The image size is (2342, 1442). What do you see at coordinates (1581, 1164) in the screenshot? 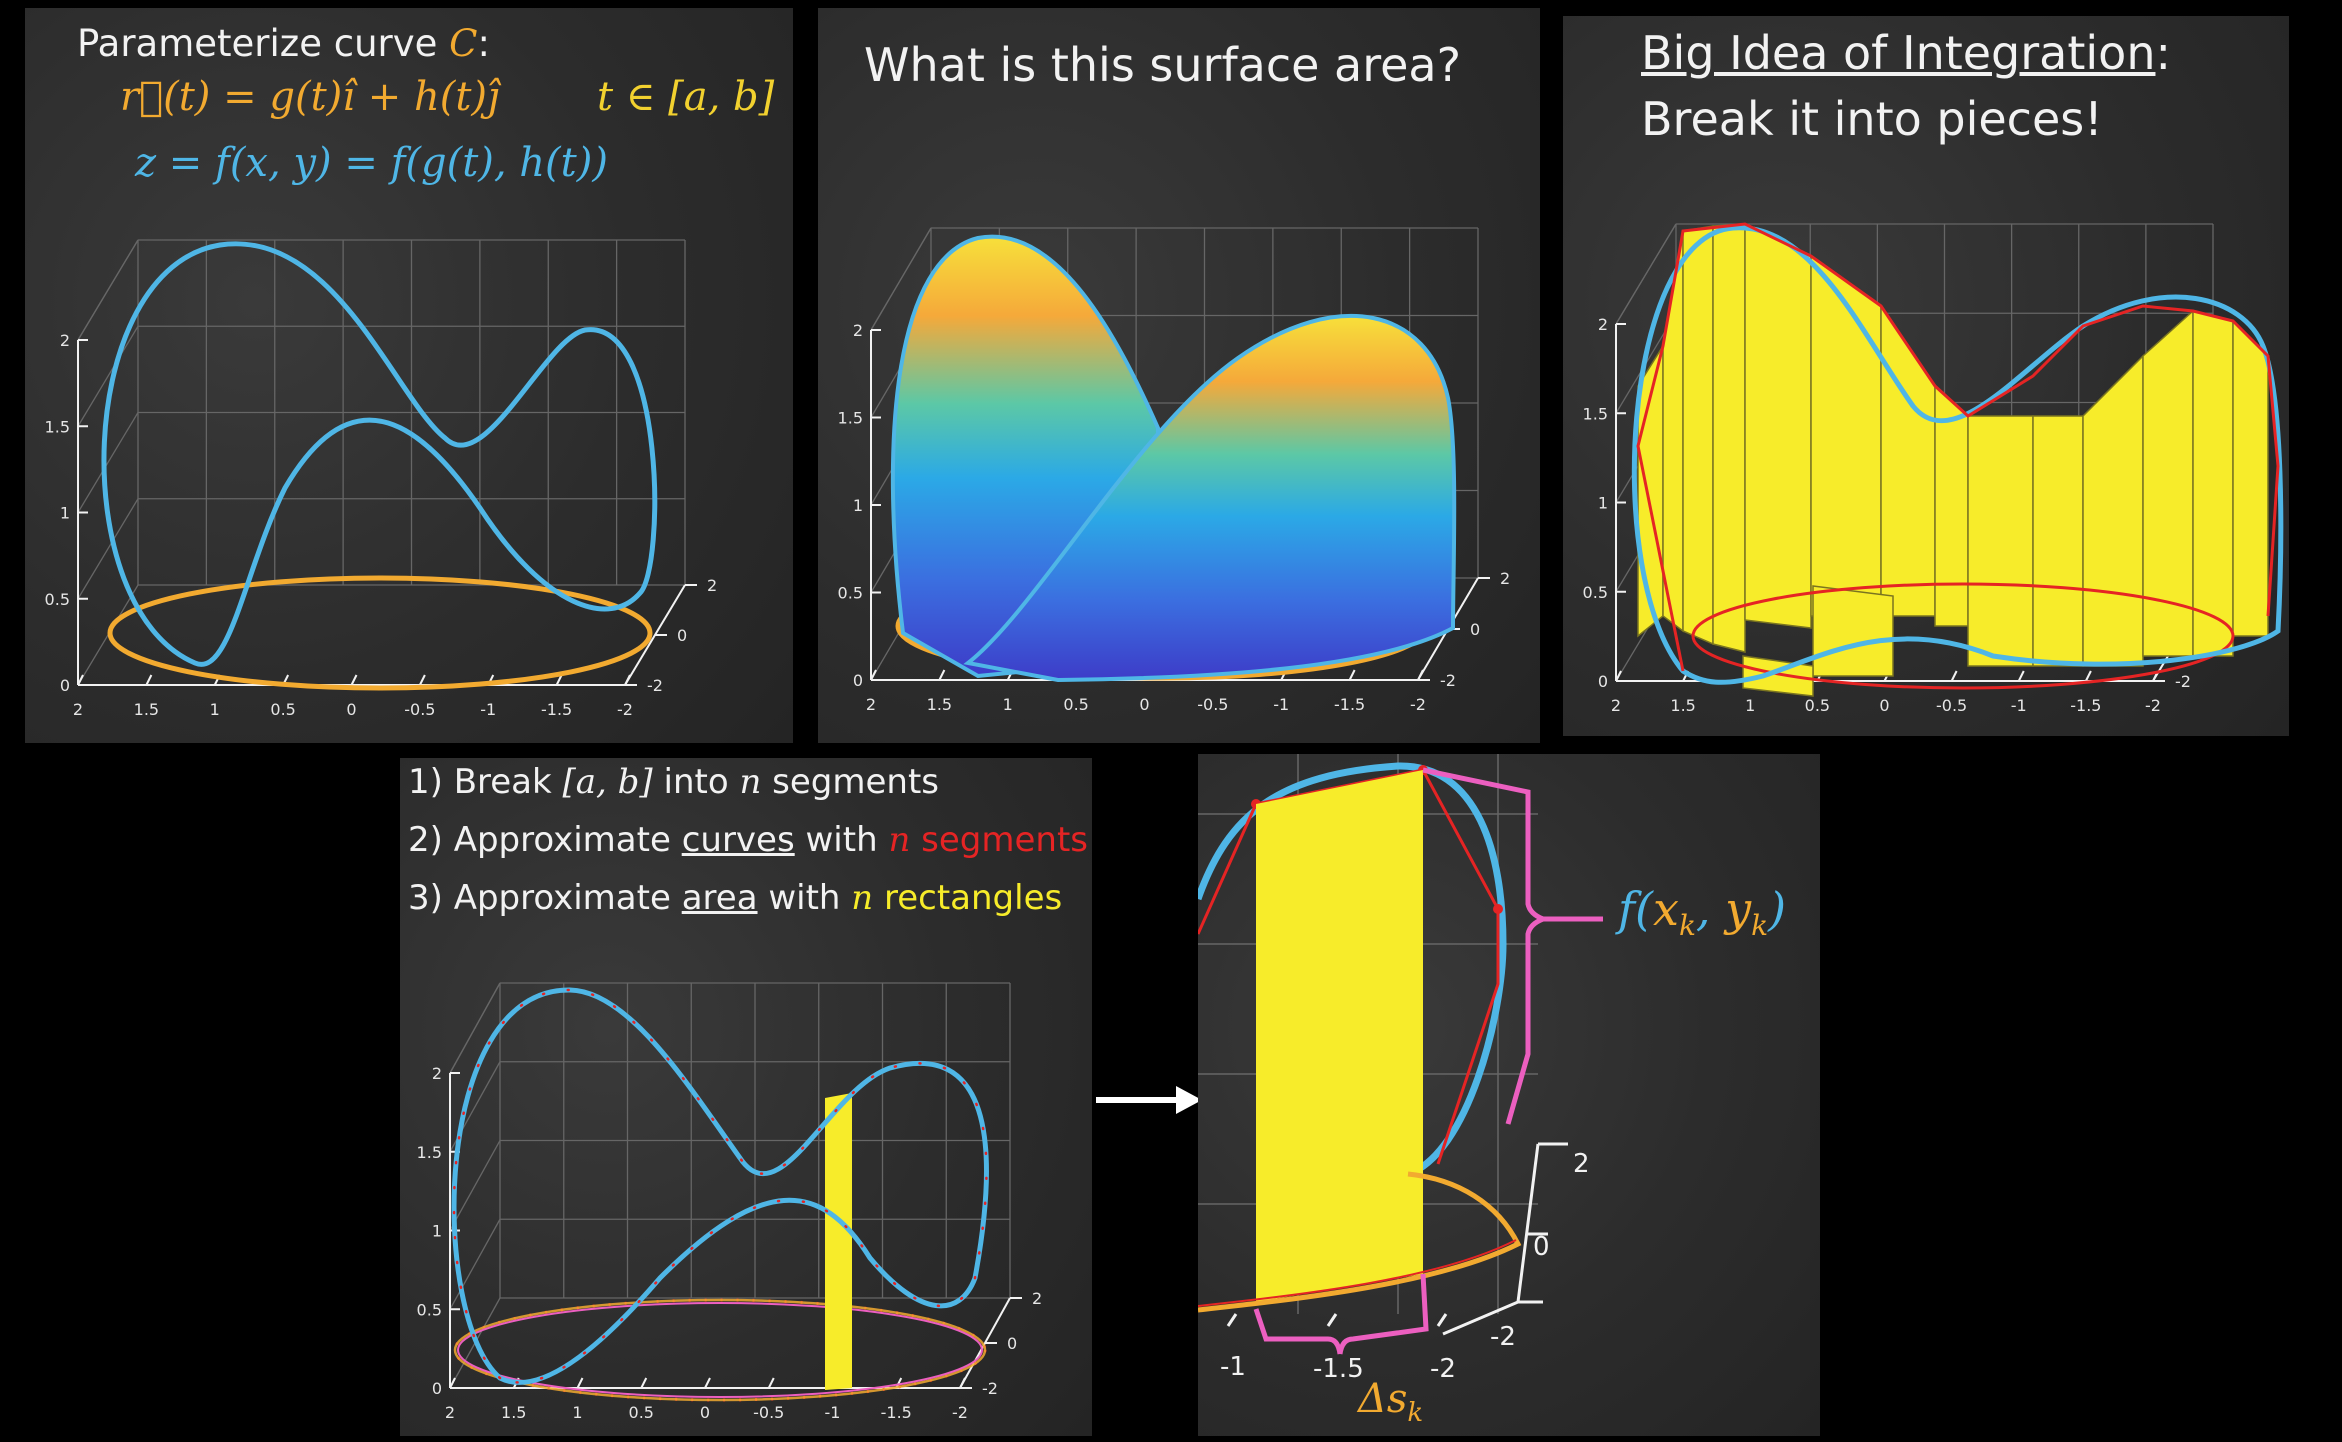
I see `tick-y-1: 2` at bounding box center [1581, 1164].